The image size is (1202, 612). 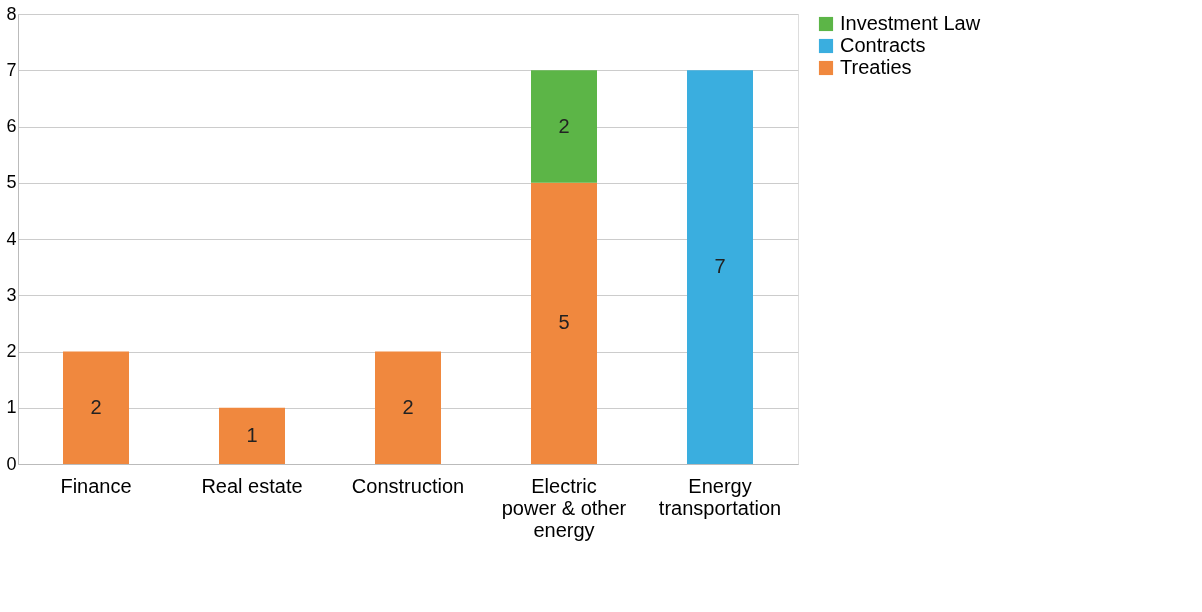 I want to click on y-tick-label: 0, so click(x=11, y=463).